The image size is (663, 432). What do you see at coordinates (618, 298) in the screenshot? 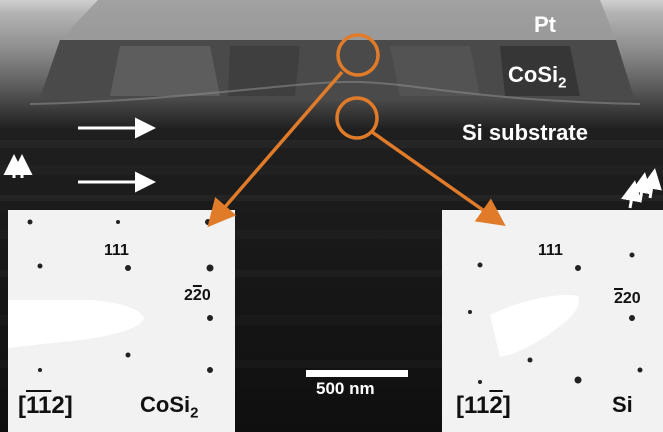
I see `right-spot-220-digit-1: 2` at bounding box center [618, 298].